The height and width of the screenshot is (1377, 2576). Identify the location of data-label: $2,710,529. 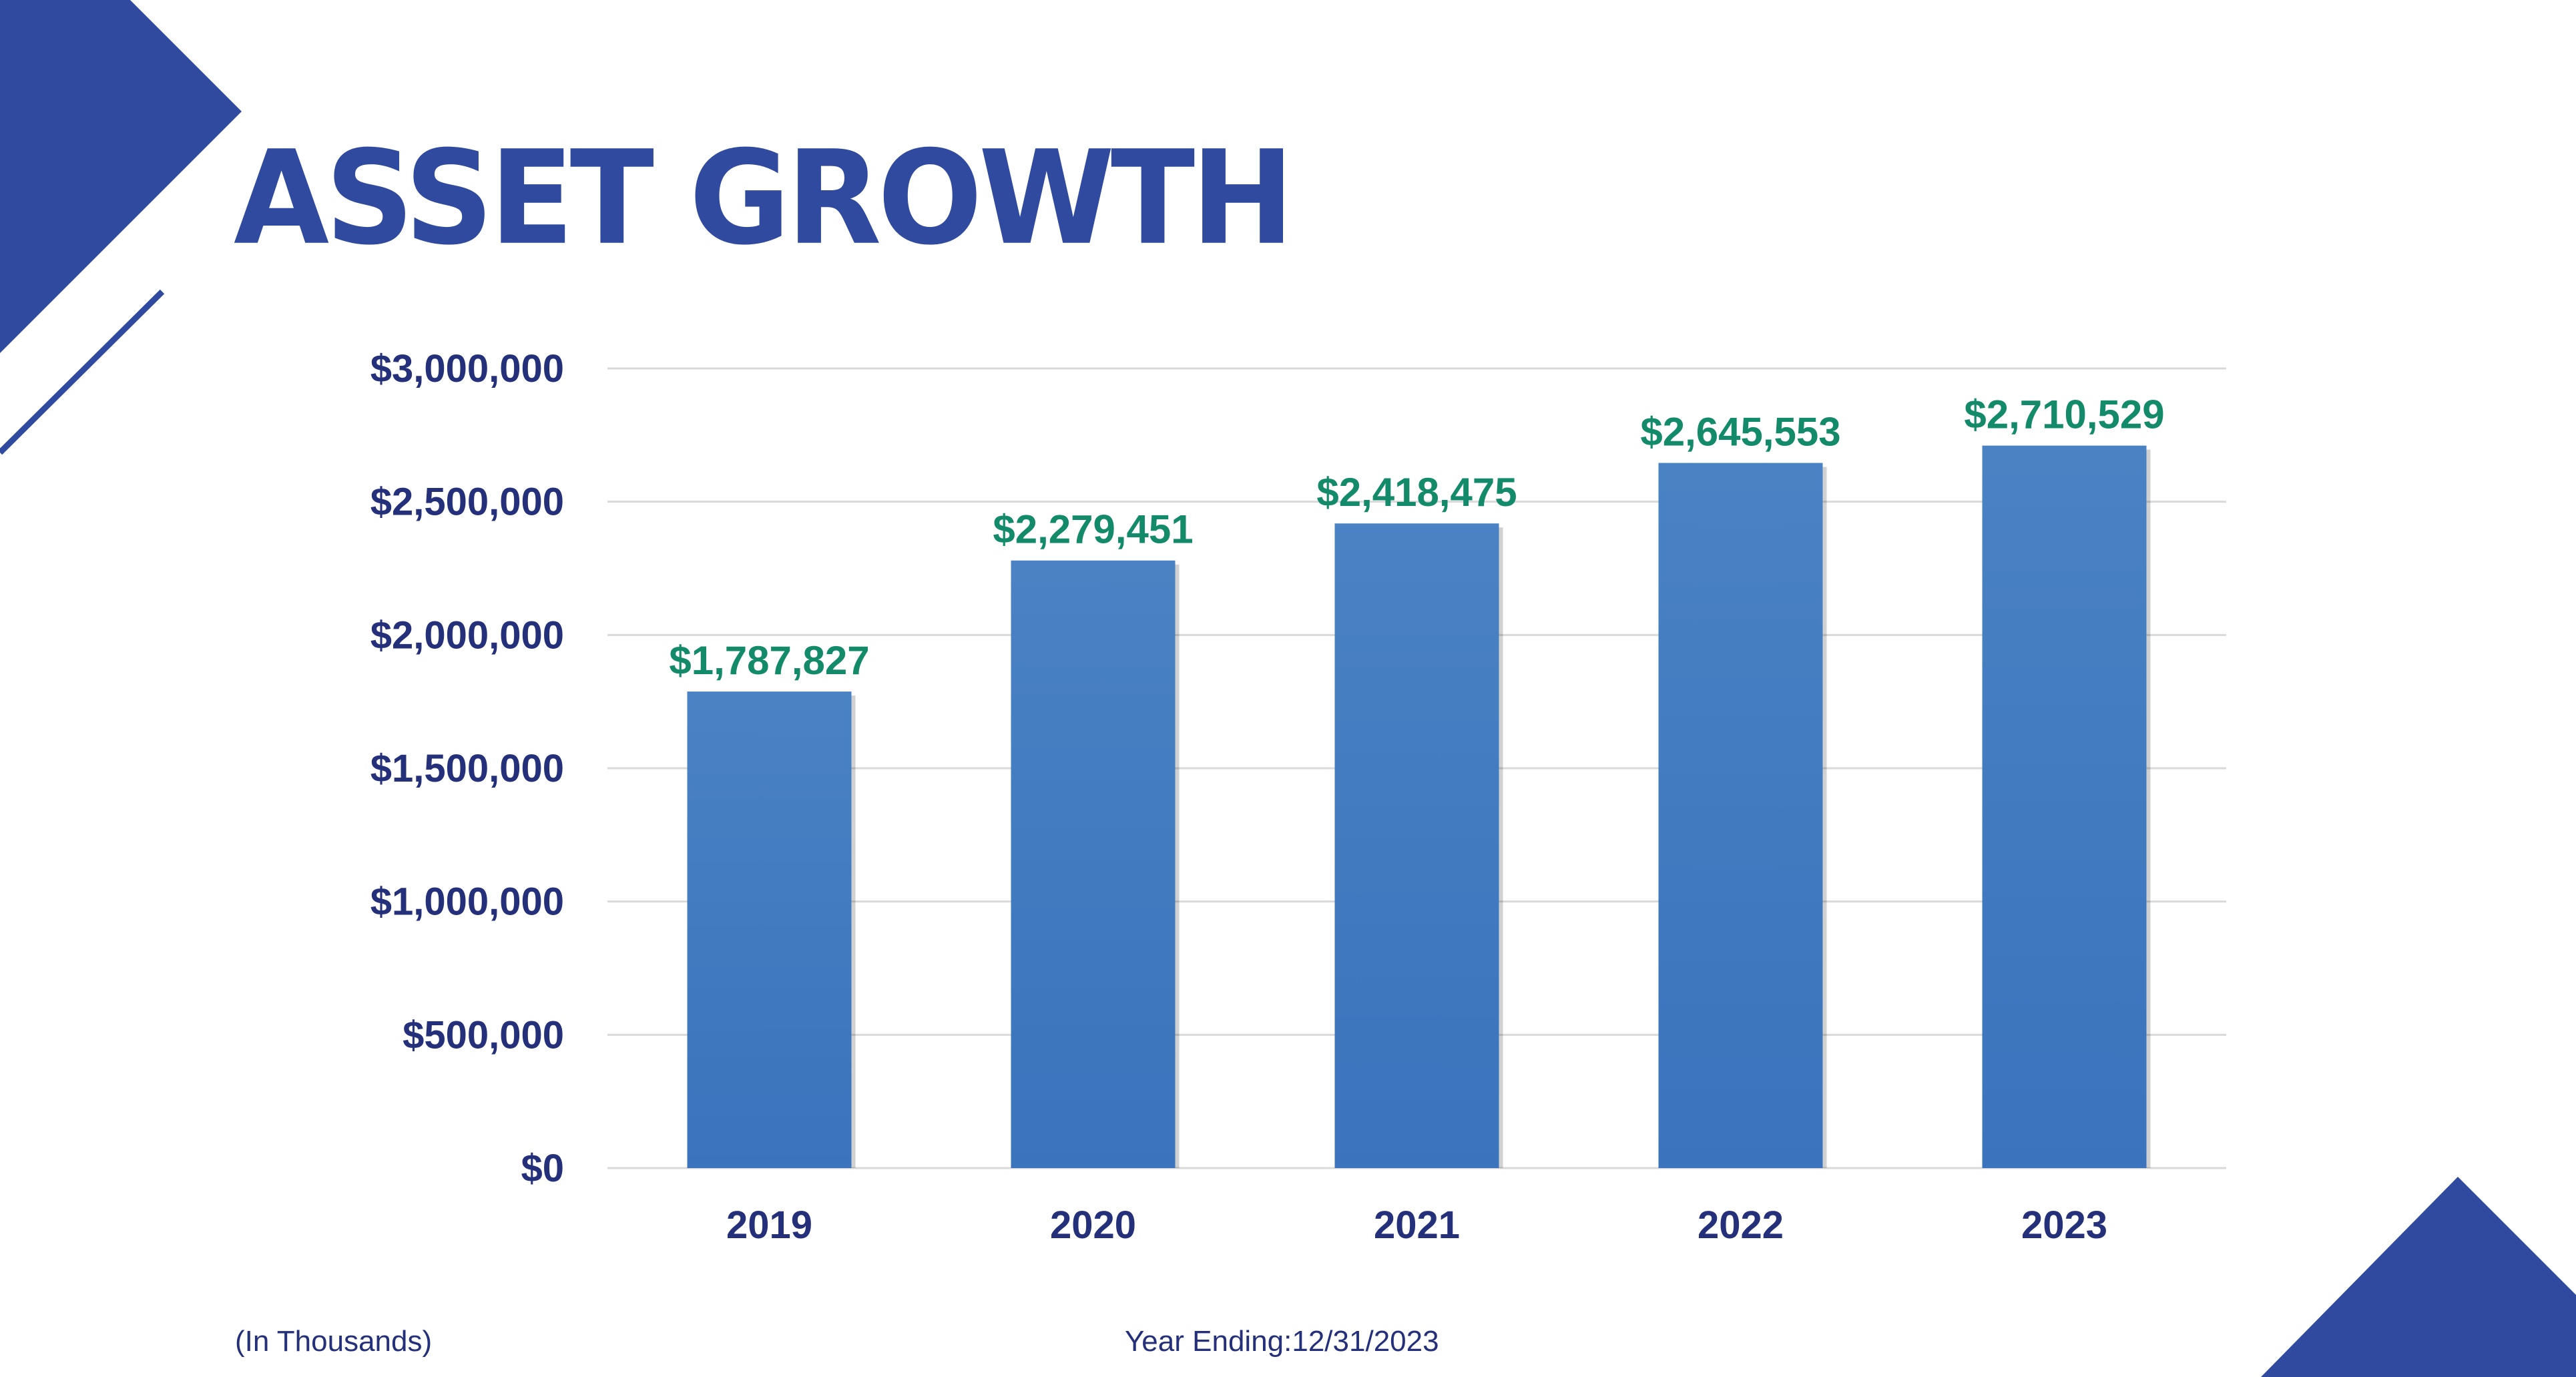
(2064, 414).